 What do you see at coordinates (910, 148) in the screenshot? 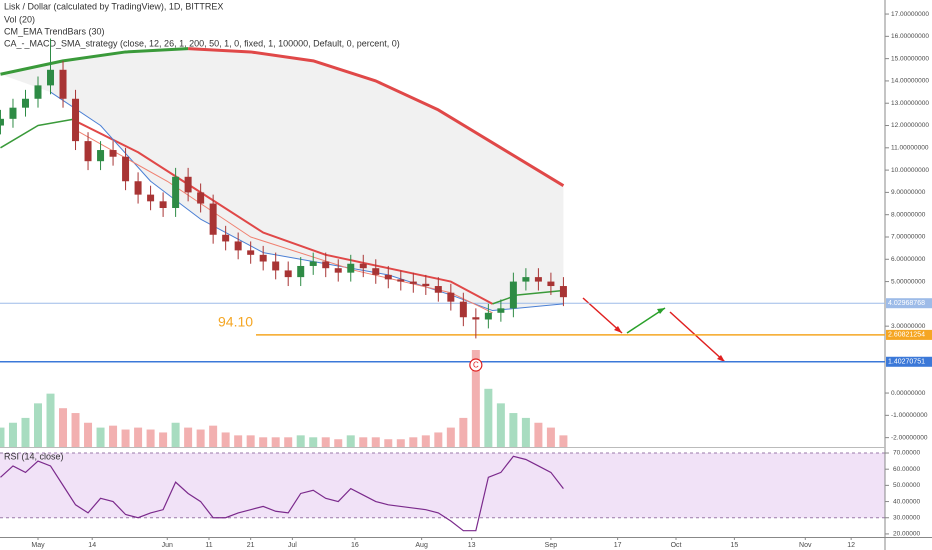
I see `y-tick-label: 11.00000000` at bounding box center [910, 148].